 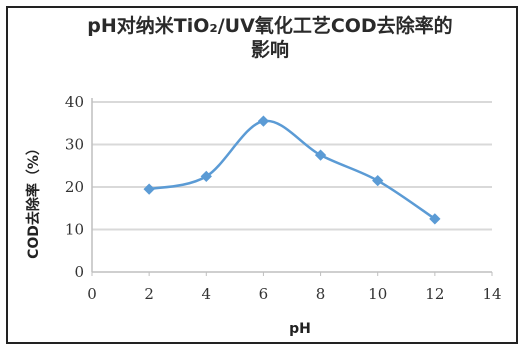 What do you see at coordinates (294, 294) in the screenshot?
I see `x-tick-labels: 0 2 4 6 8 10 12 14` at bounding box center [294, 294].